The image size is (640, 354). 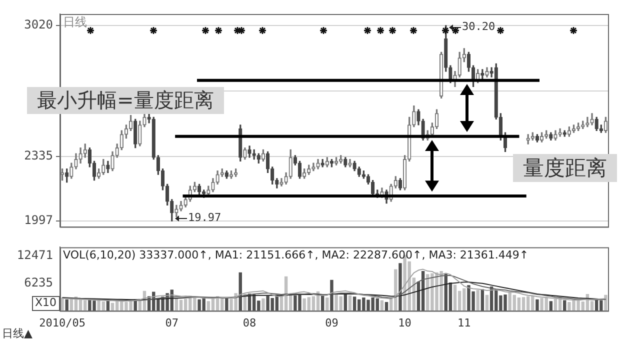 I want to click on y-tick-label: 2335, so click(x=38, y=155).